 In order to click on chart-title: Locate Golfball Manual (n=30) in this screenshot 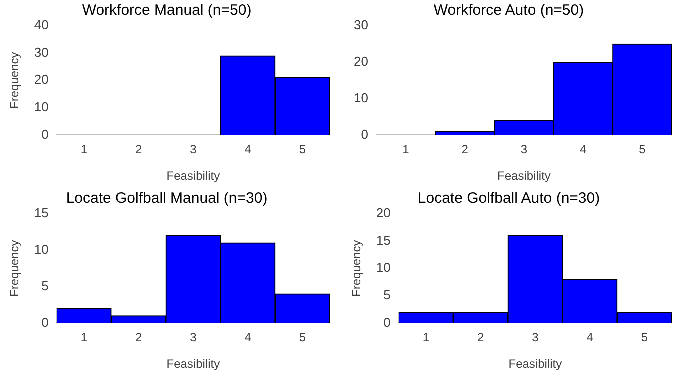, I will do `click(167, 199)`.